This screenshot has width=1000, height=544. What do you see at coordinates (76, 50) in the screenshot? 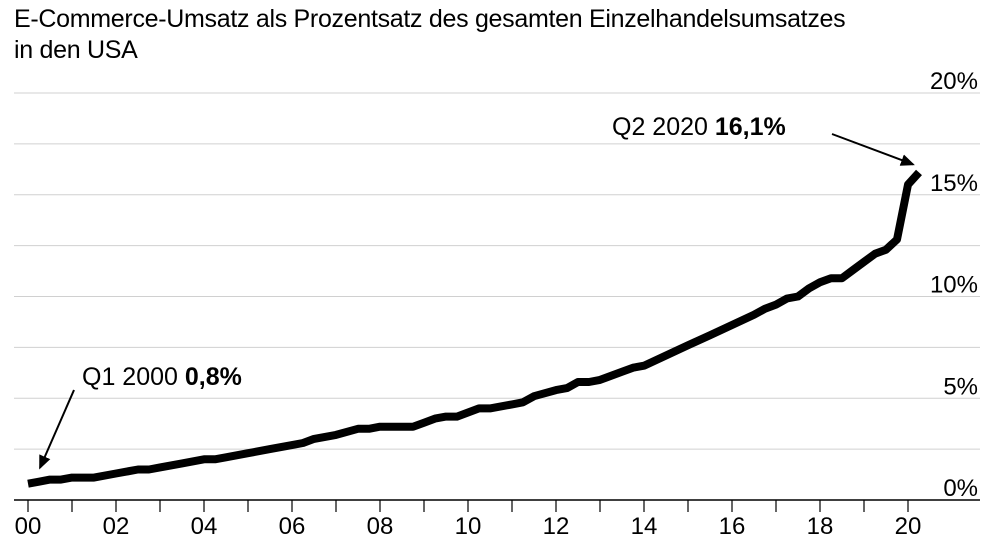
I see `chart-title-line-2: in den USA` at bounding box center [76, 50].